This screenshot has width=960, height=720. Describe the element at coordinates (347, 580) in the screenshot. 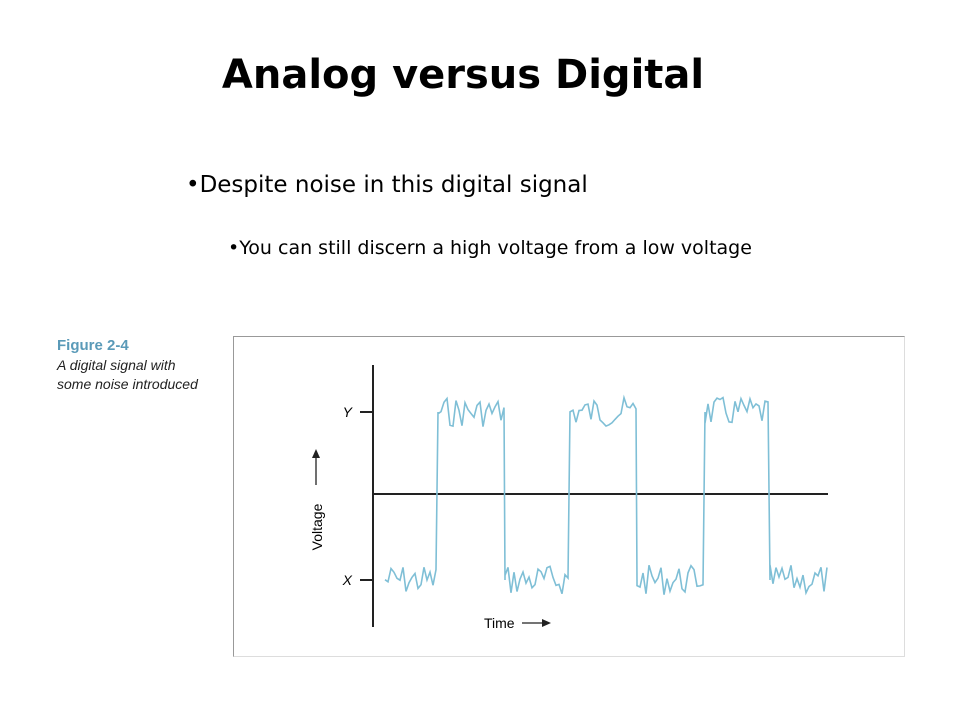

I see `low-label: X` at that location.